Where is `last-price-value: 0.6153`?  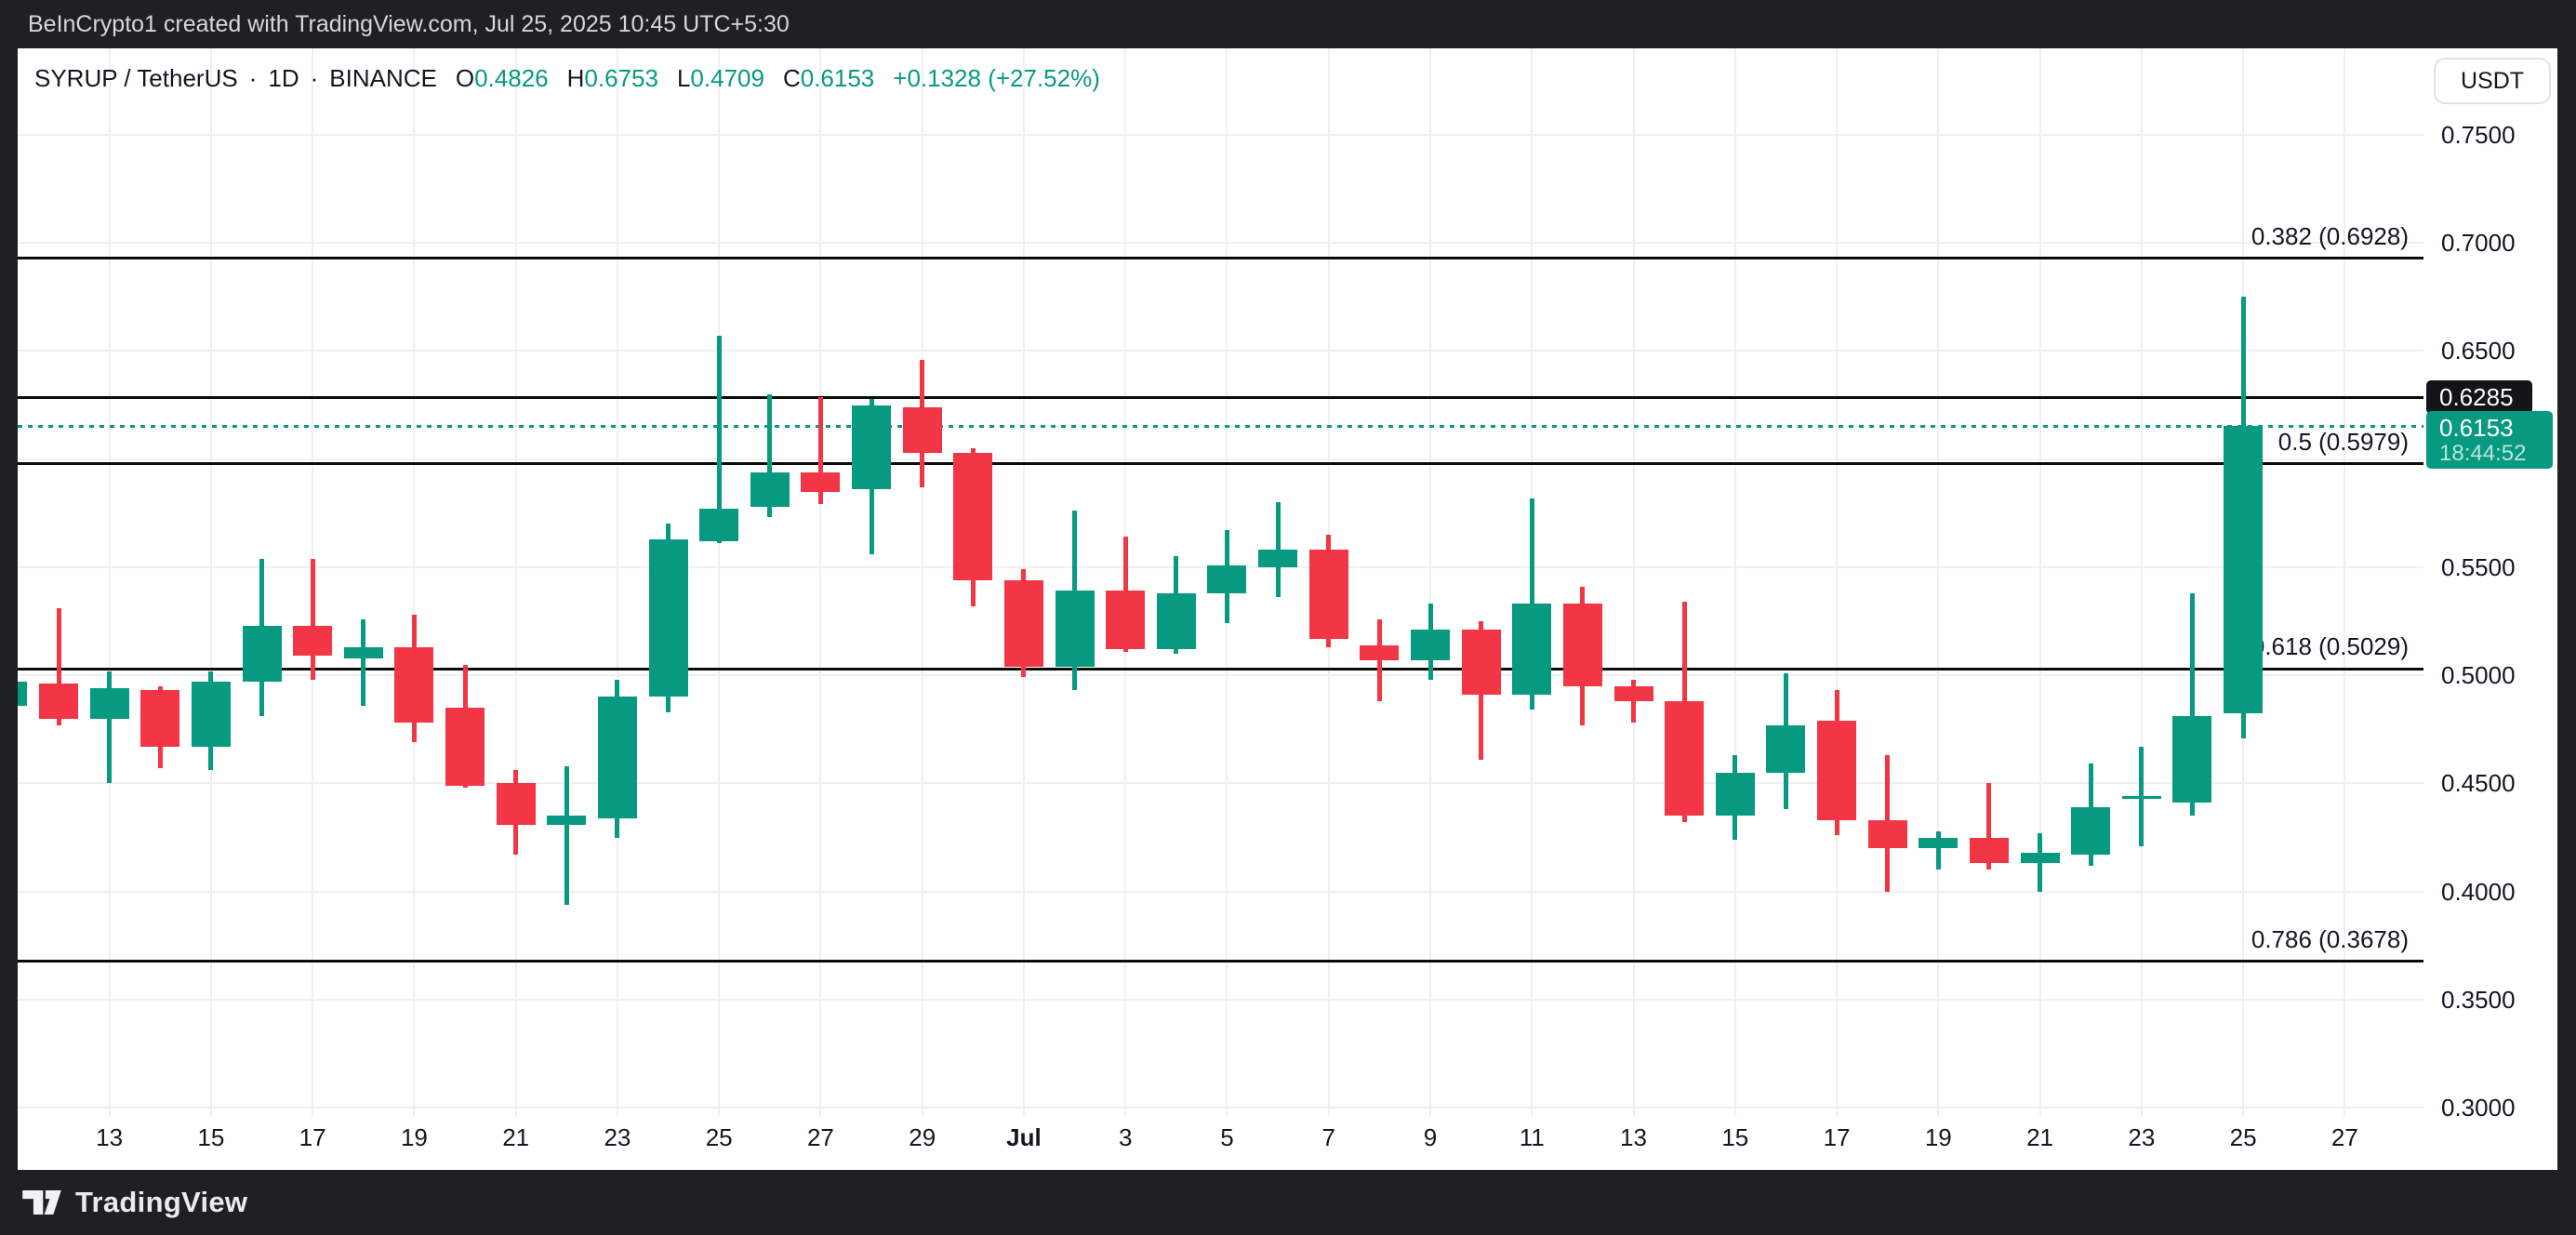 last-price-value: 0.6153 is located at coordinates (2476, 428).